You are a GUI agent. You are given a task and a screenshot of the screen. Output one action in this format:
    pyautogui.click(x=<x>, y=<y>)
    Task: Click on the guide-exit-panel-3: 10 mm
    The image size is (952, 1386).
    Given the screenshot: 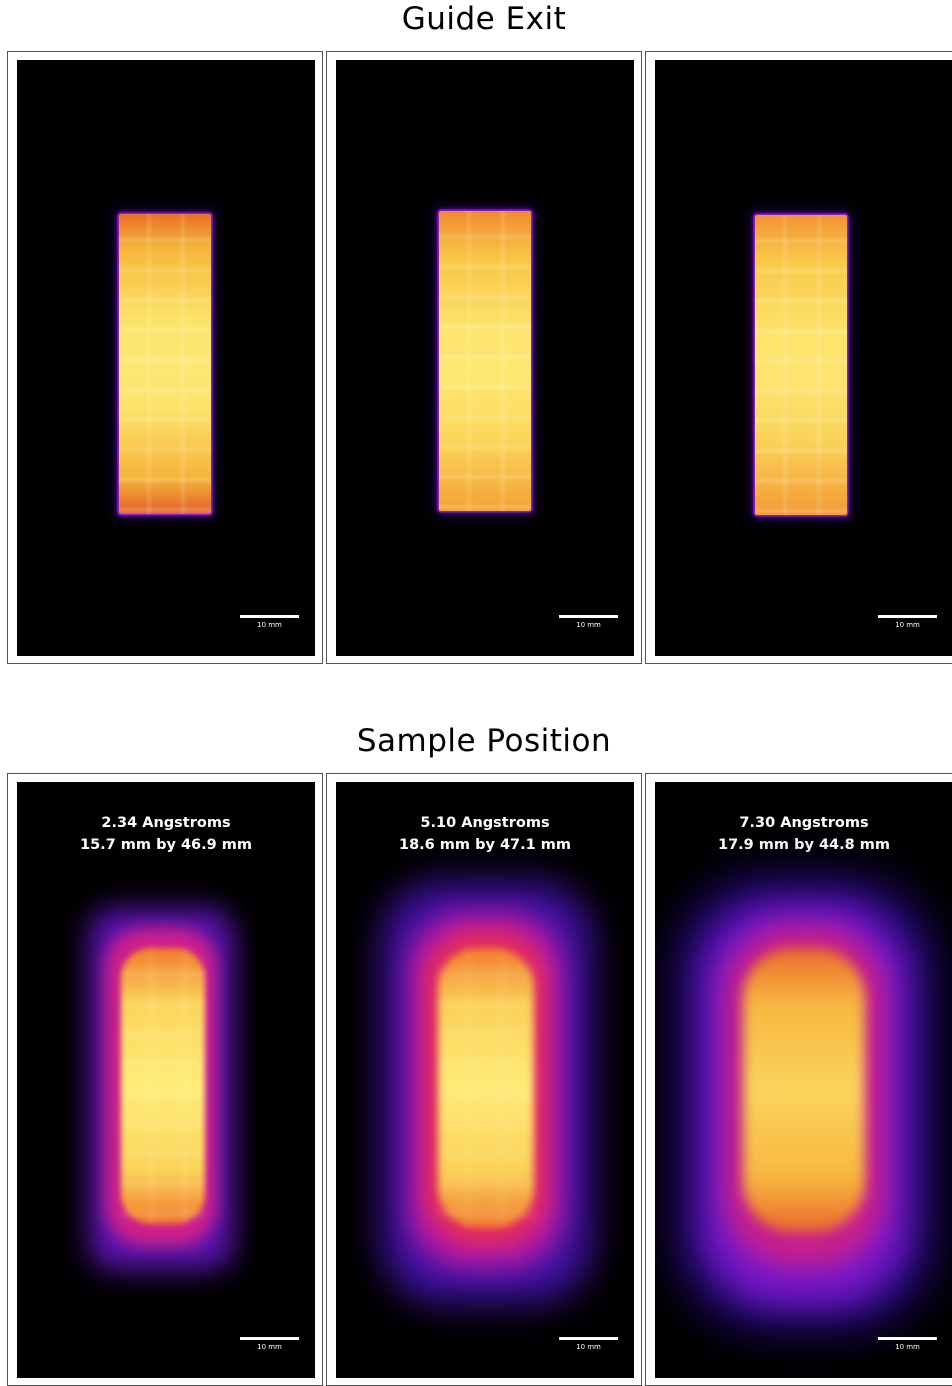 What is the action you would take?
    pyautogui.click(x=798, y=357)
    